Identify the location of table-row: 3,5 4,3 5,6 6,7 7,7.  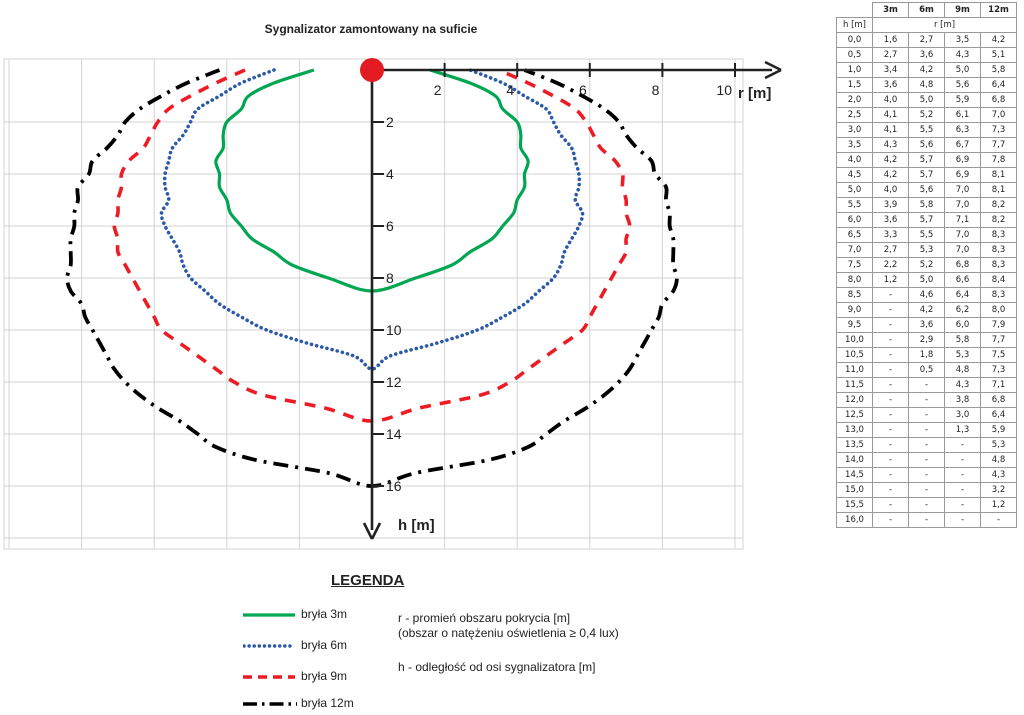
(926, 145).